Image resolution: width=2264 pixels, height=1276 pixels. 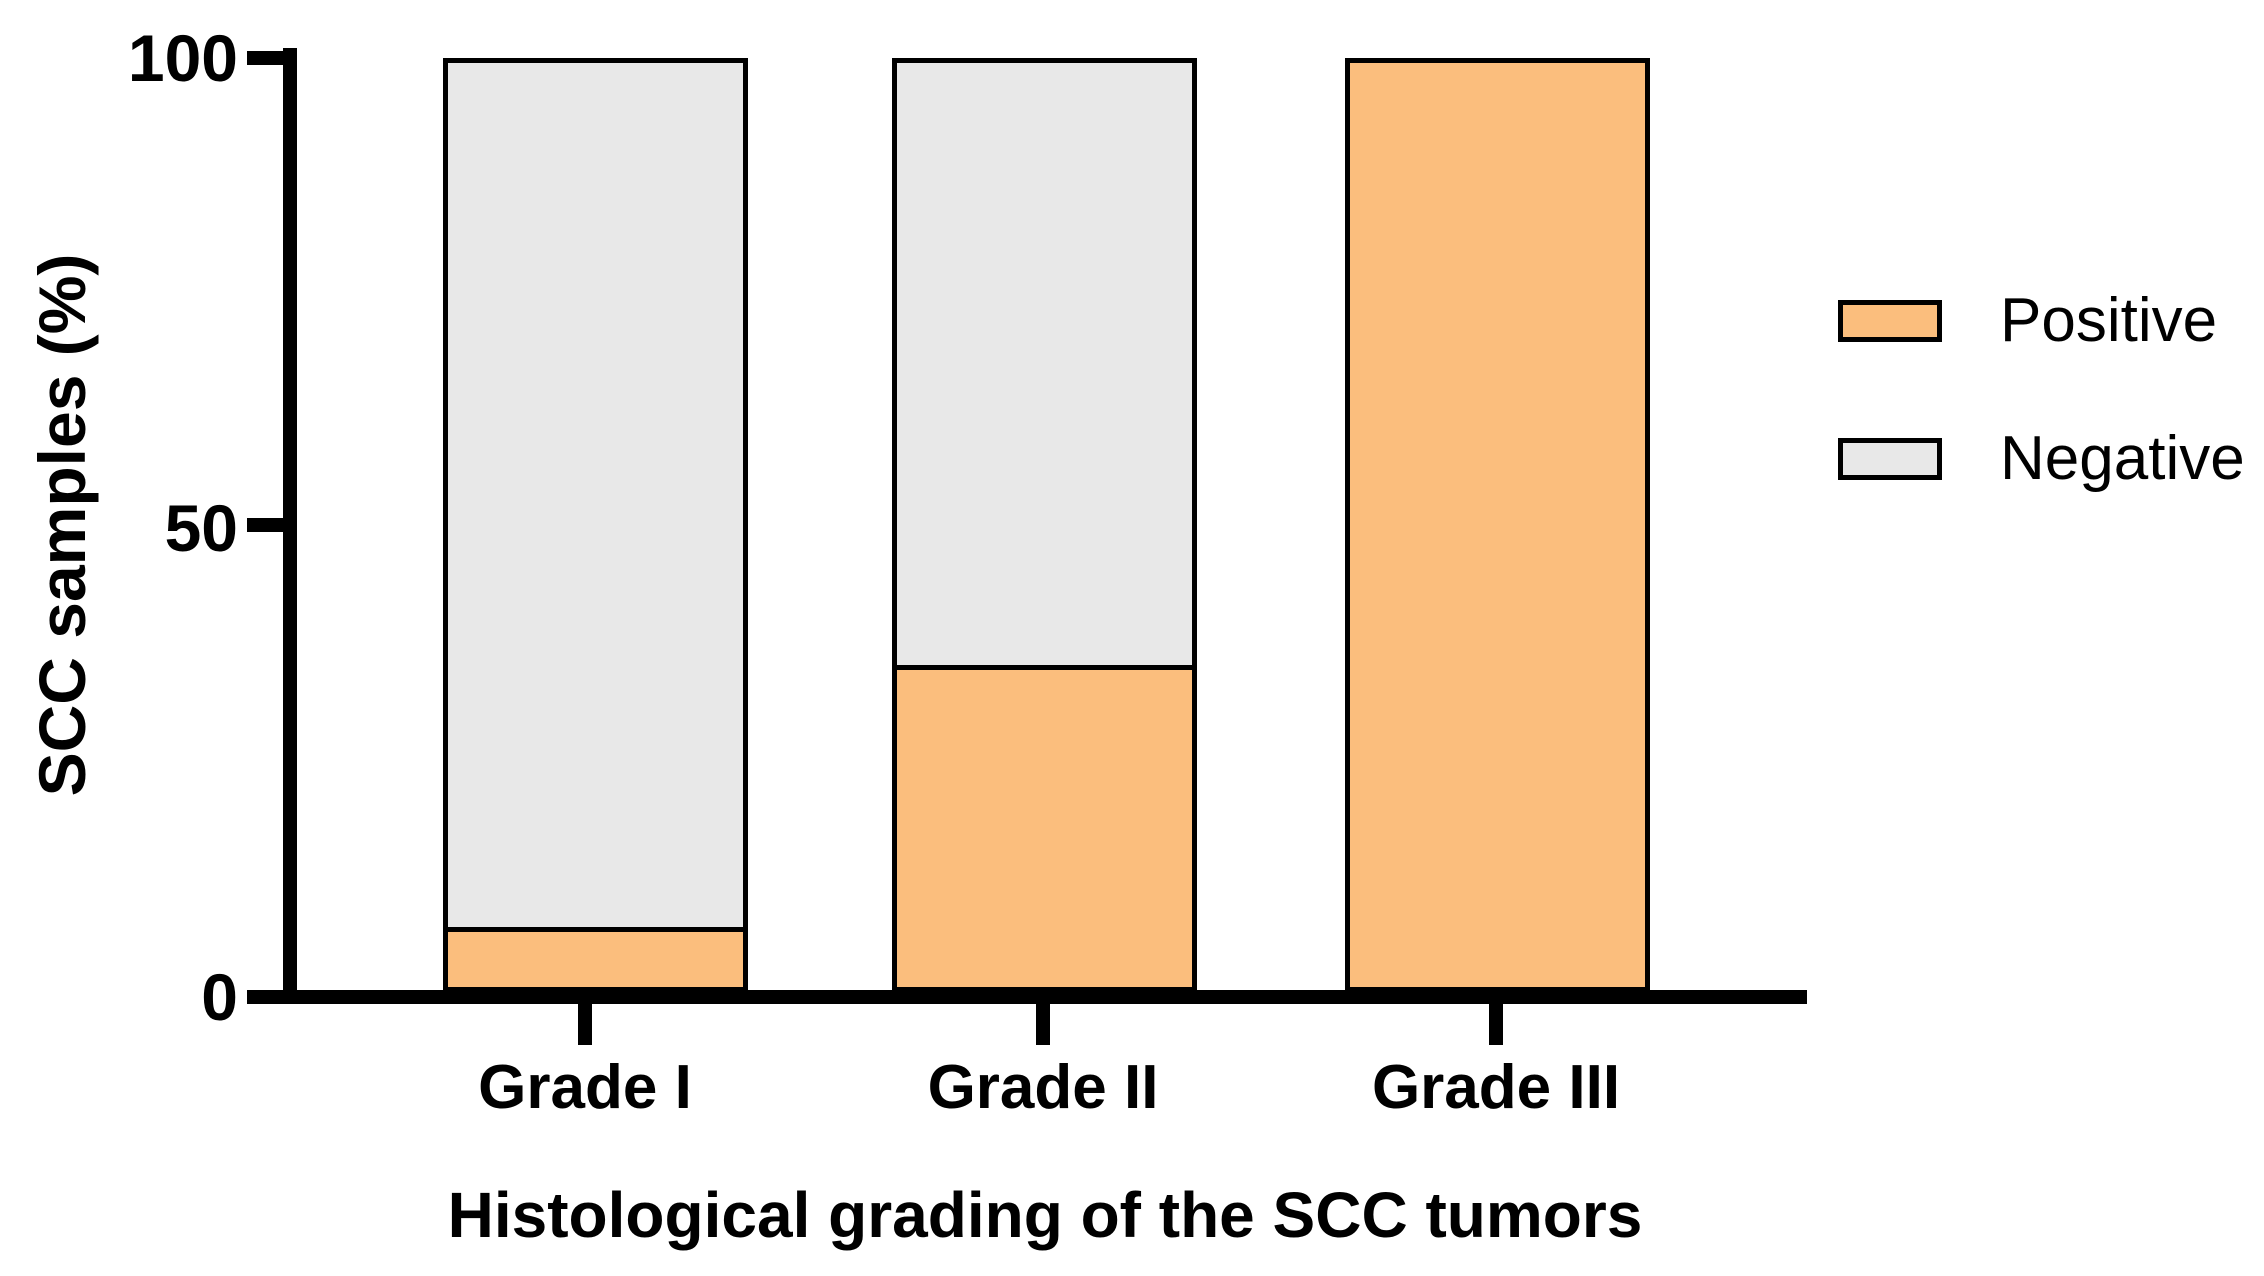 What do you see at coordinates (1890, 459) in the screenshot?
I see `legend-swatch-negative` at bounding box center [1890, 459].